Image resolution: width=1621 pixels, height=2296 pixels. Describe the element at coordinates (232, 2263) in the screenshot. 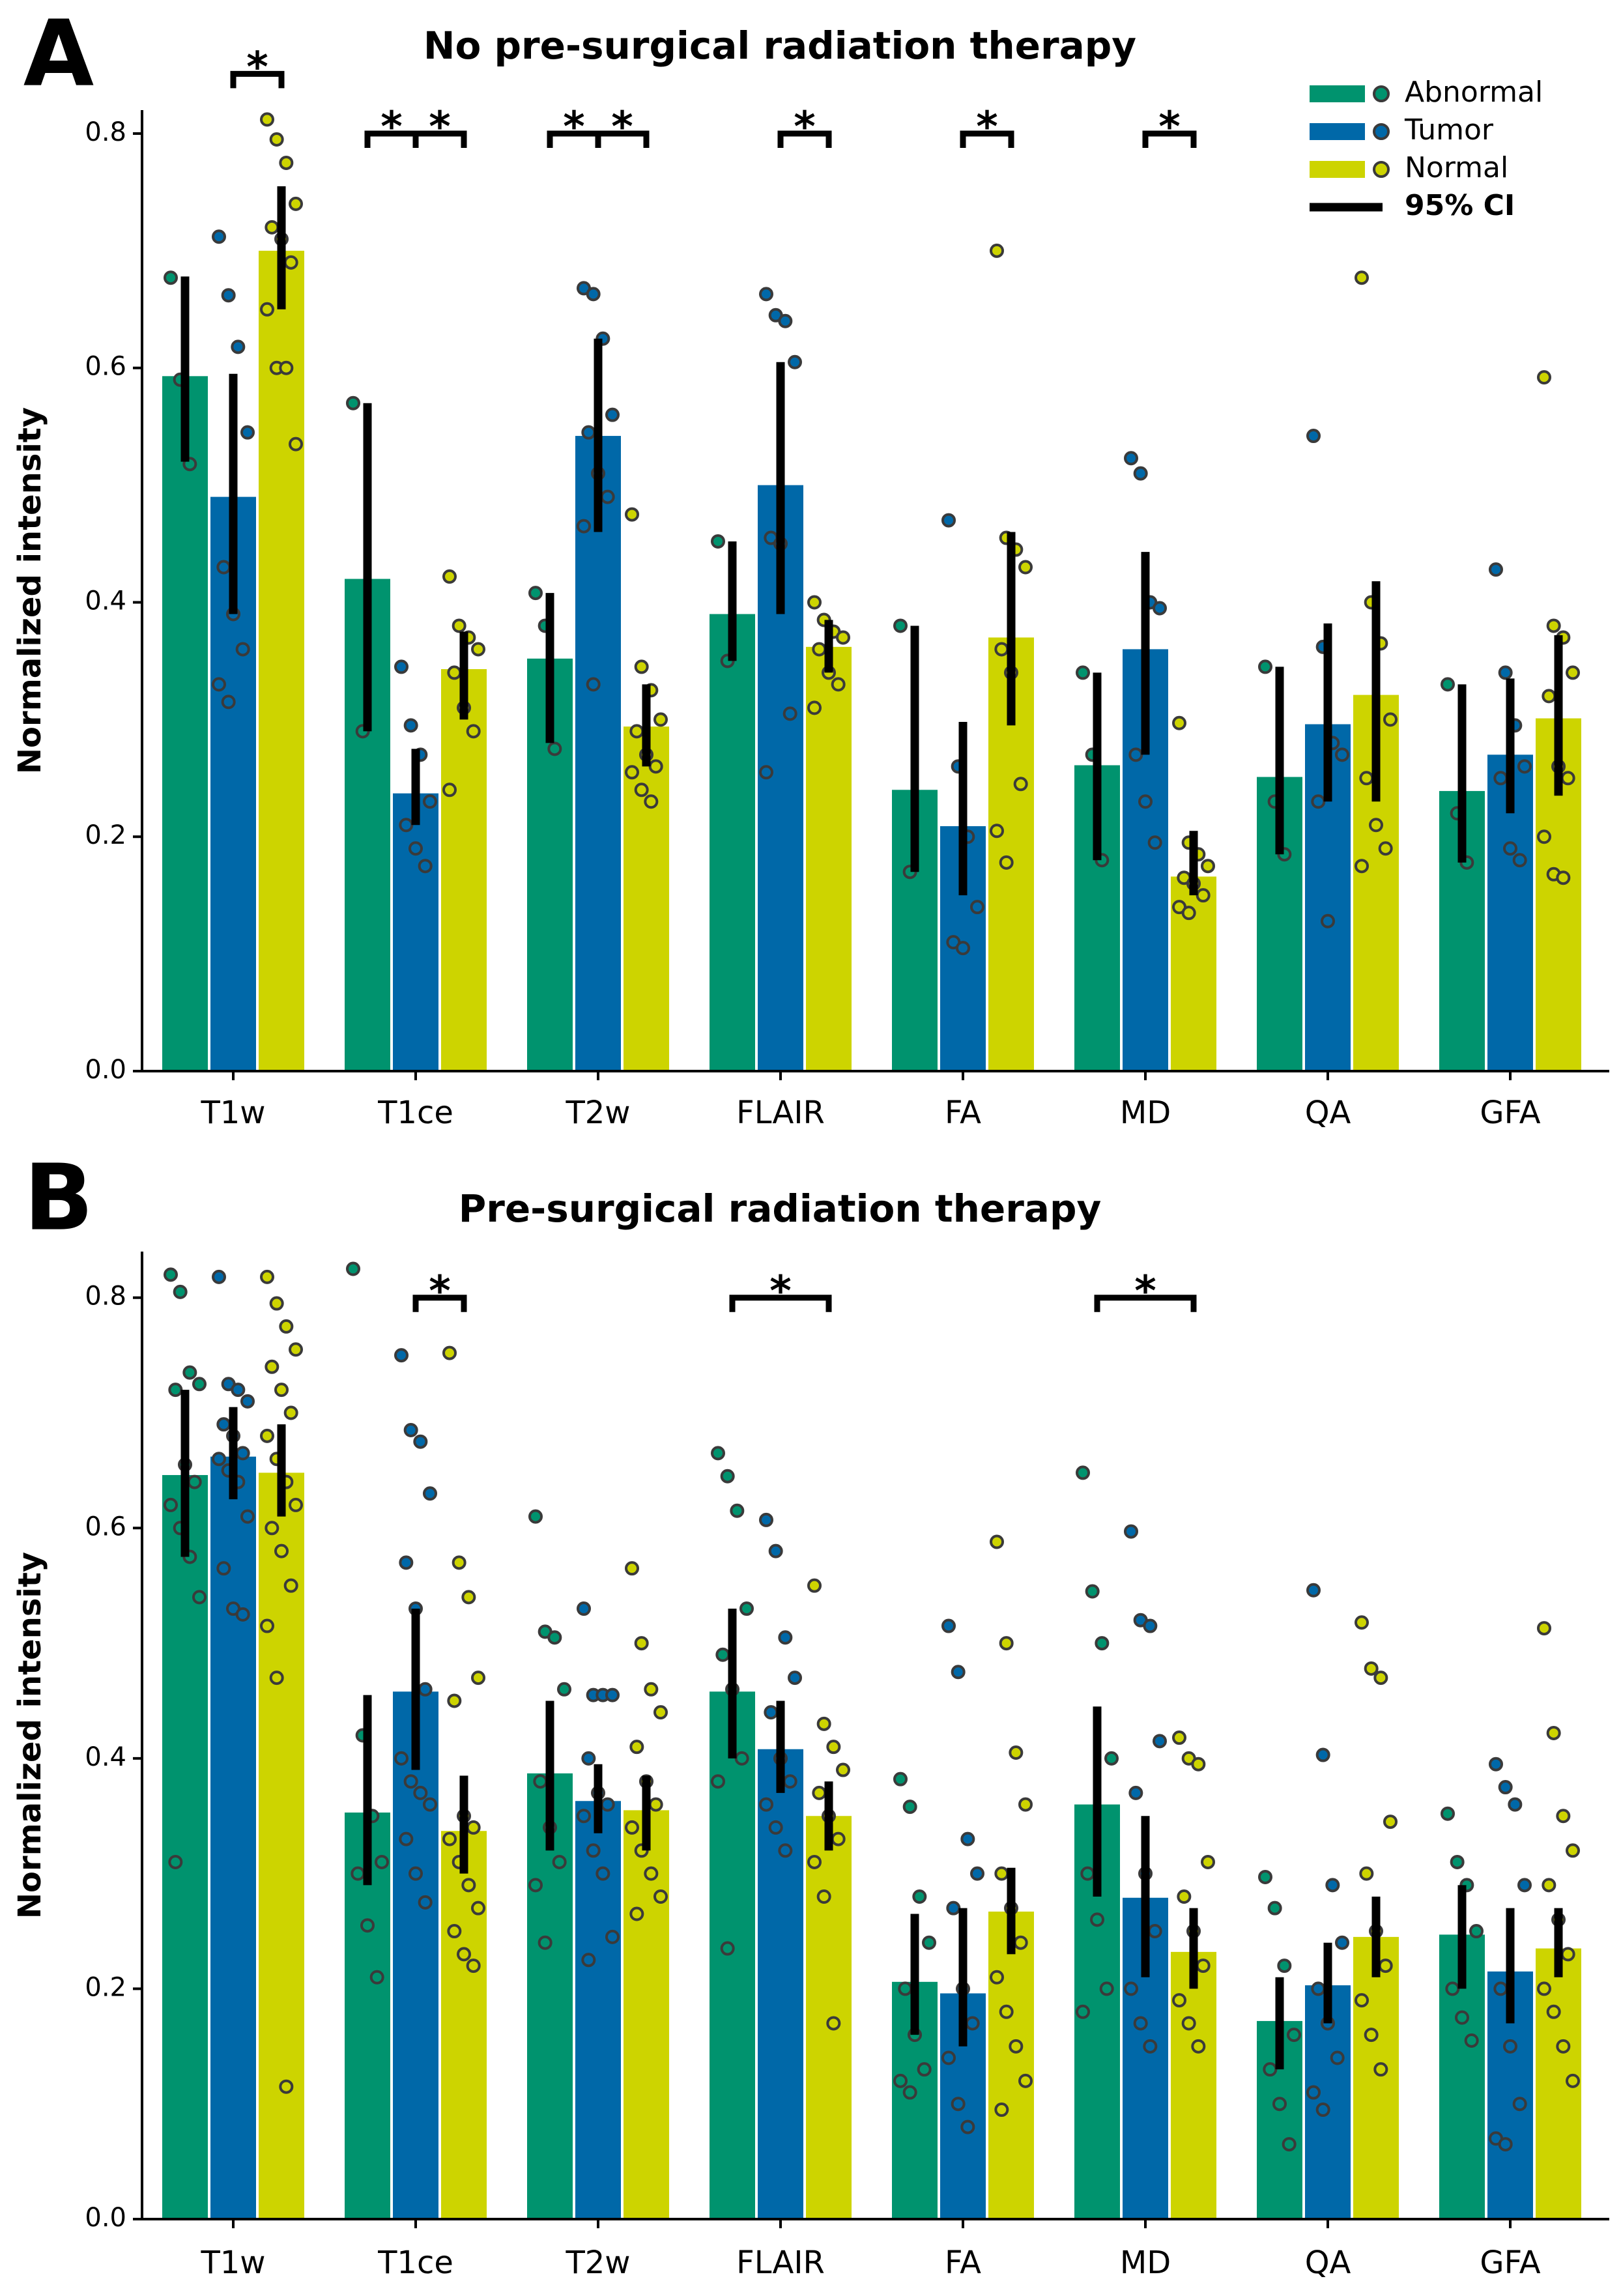

I see `x-tick-label: T1w` at that location.